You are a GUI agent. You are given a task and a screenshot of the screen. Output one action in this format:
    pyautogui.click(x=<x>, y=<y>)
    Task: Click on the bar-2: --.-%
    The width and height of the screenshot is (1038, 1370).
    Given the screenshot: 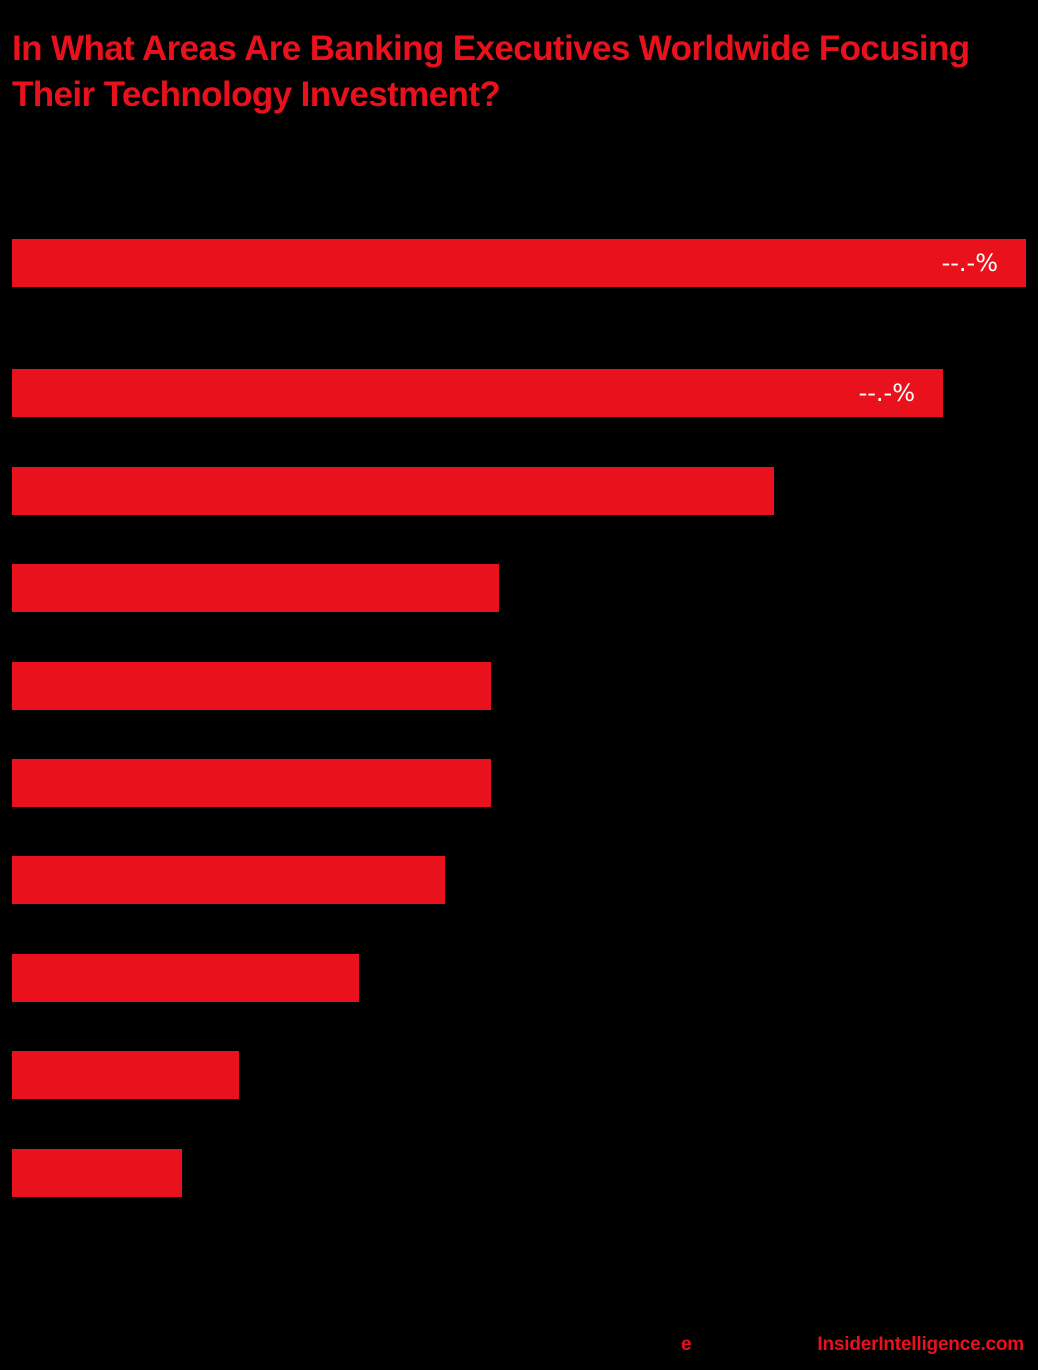 What is the action you would take?
    pyautogui.click(x=477, y=393)
    